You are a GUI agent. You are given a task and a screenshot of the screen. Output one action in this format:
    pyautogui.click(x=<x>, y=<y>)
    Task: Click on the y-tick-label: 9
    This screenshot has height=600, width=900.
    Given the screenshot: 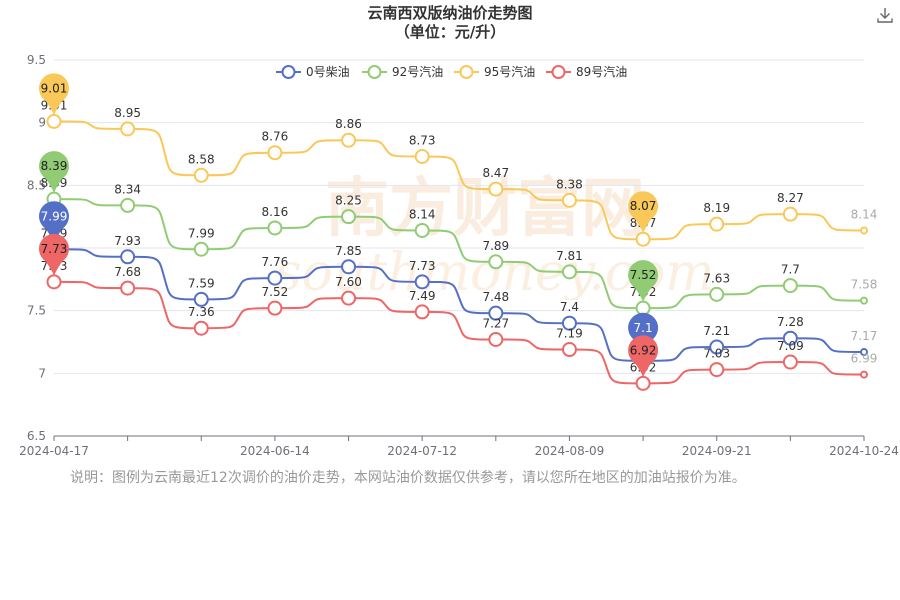 What is the action you would take?
    pyautogui.click(x=42, y=123)
    